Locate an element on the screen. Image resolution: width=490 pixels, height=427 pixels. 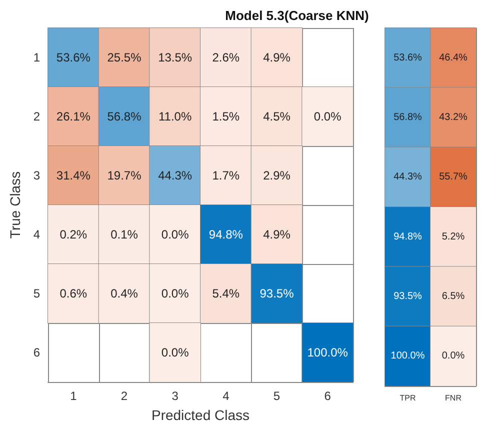
data-label: 0.6% is located at coordinates (74, 293).